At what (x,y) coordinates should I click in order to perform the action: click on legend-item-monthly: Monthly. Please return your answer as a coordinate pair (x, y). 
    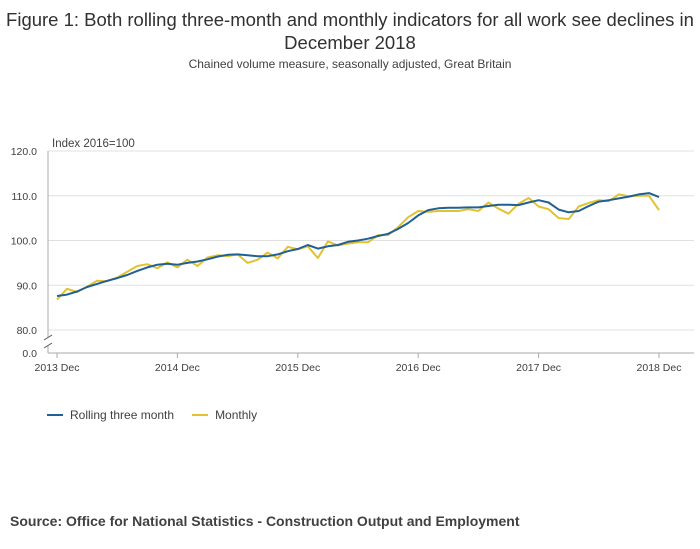
    Looking at the image, I should click on (224, 415).